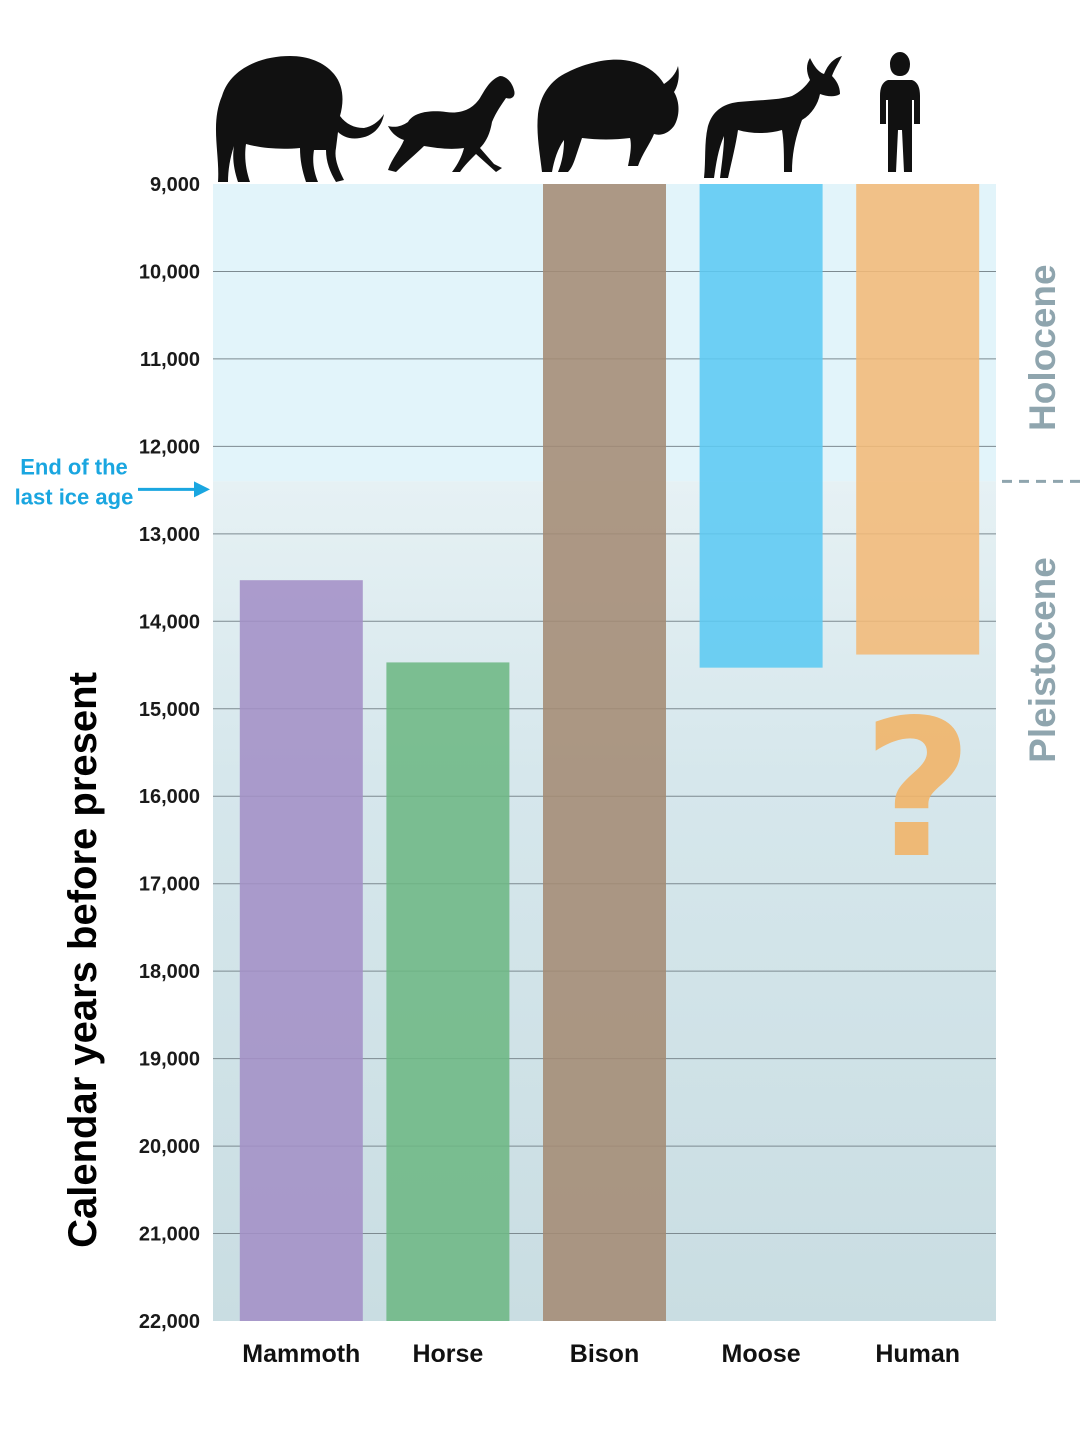 The height and width of the screenshot is (1440, 1080). What do you see at coordinates (604, 1354) in the screenshot?
I see `category-label: Bison` at bounding box center [604, 1354].